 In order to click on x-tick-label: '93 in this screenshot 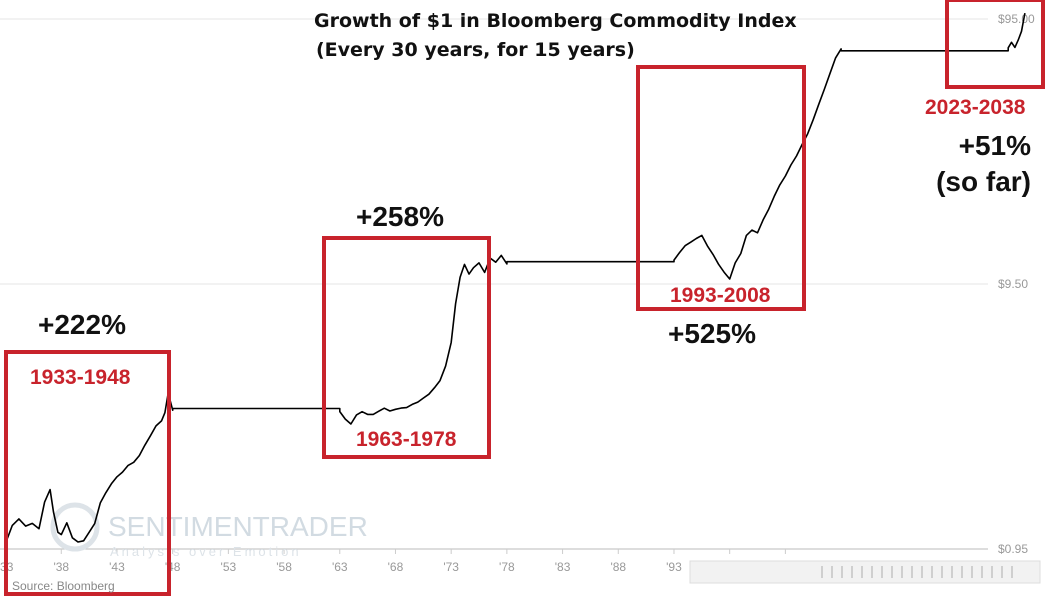, I will do `click(674, 567)`.